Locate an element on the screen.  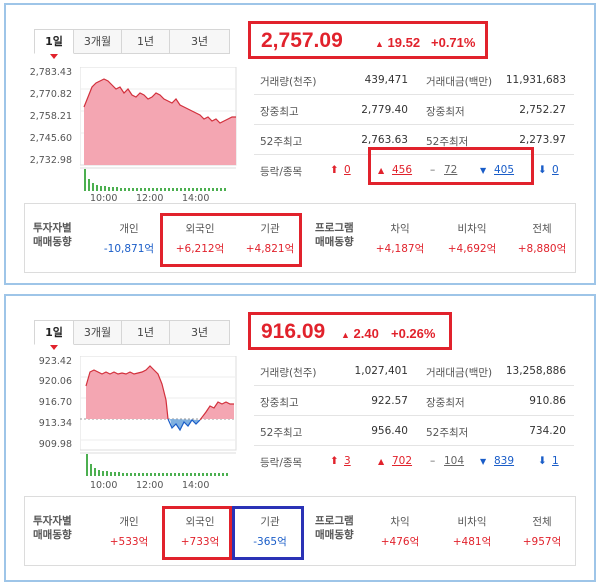
program-value: +476억 is located at coordinates (400, 542).